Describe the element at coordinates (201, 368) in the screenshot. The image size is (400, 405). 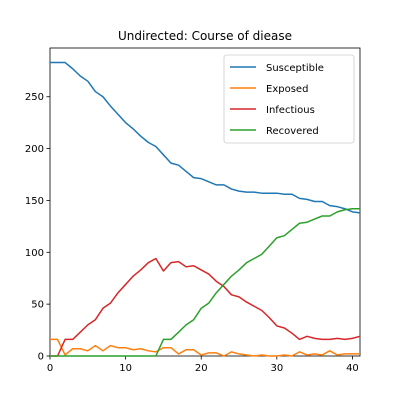
I see `x-tick-label: 20` at that location.